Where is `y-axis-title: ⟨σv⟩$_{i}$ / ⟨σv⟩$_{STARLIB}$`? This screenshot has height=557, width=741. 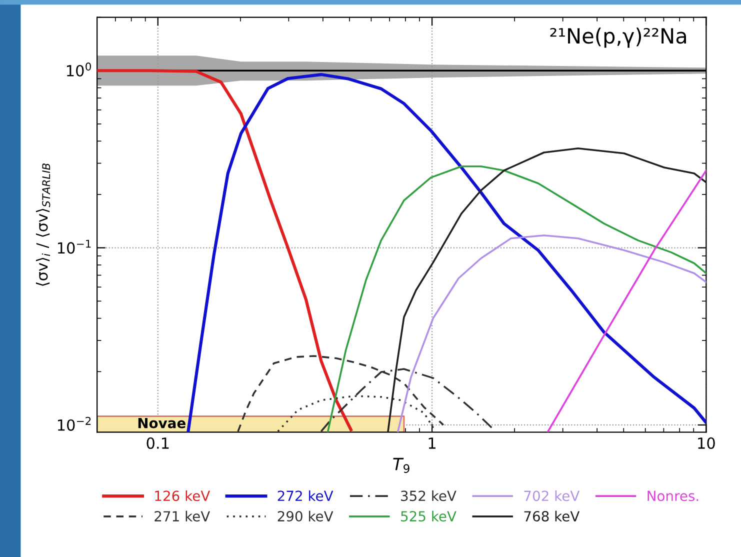 y-axis-title: ⟨σv⟩$_{i}$ / ⟨σv⟩$_{STARLIB}$ is located at coordinates (43, 224).